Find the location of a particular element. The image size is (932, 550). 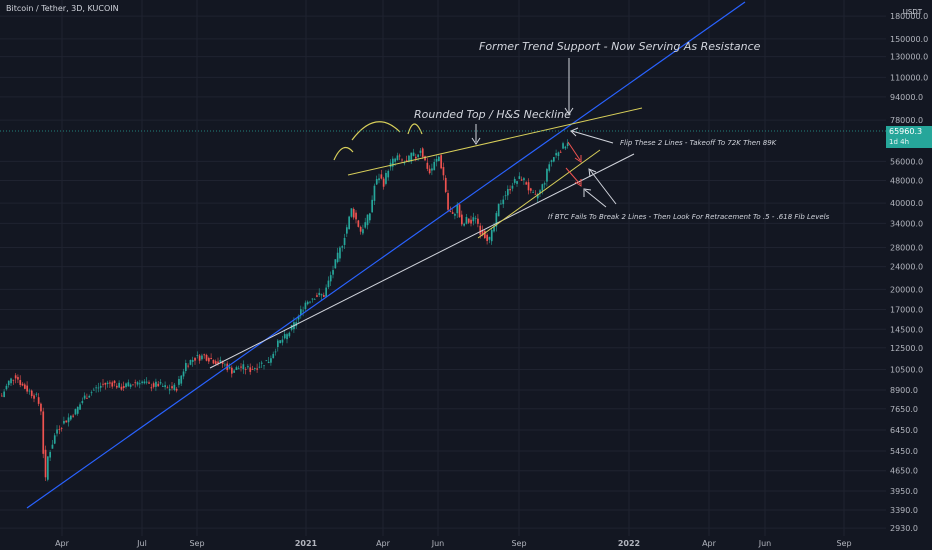

y-tick-label: 150000.0 is located at coordinates (909, 39).